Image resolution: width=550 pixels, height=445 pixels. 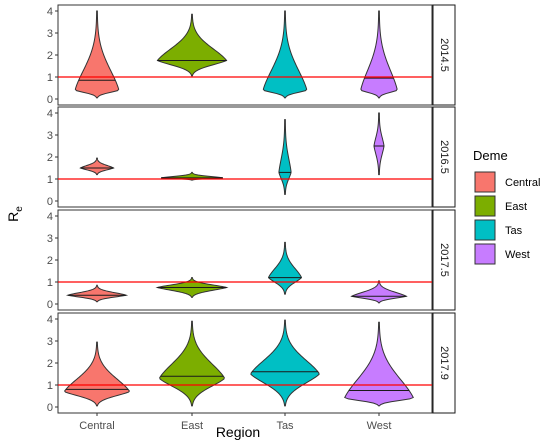 I want to click on y-axis-title-main: R, so click(x=13, y=217).